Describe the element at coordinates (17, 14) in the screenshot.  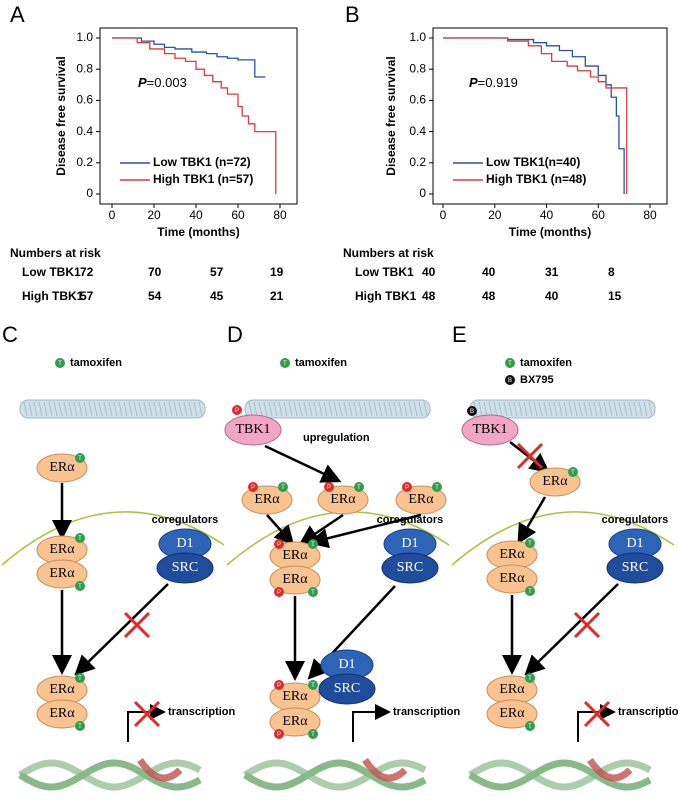
I see `panel-label: A` at that location.